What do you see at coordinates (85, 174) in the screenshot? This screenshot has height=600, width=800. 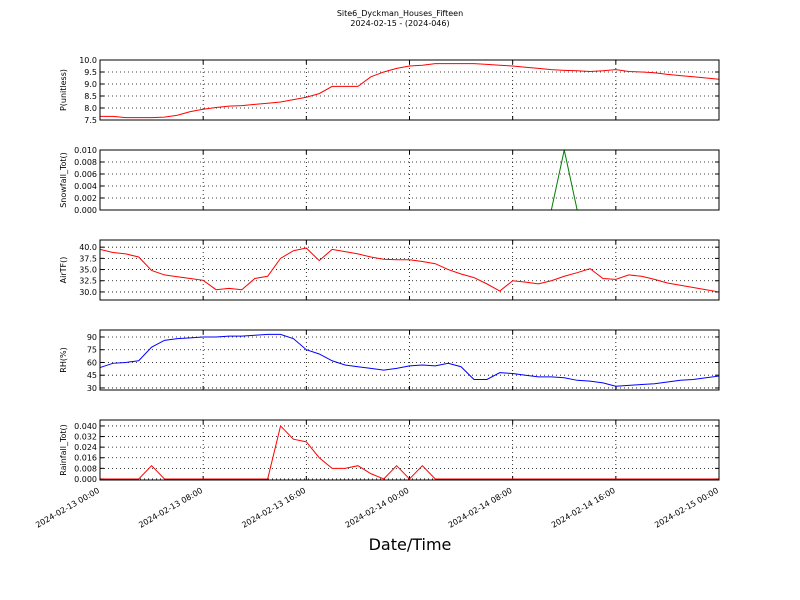 I see `y-tick-label: 0.006` at bounding box center [85, 174].